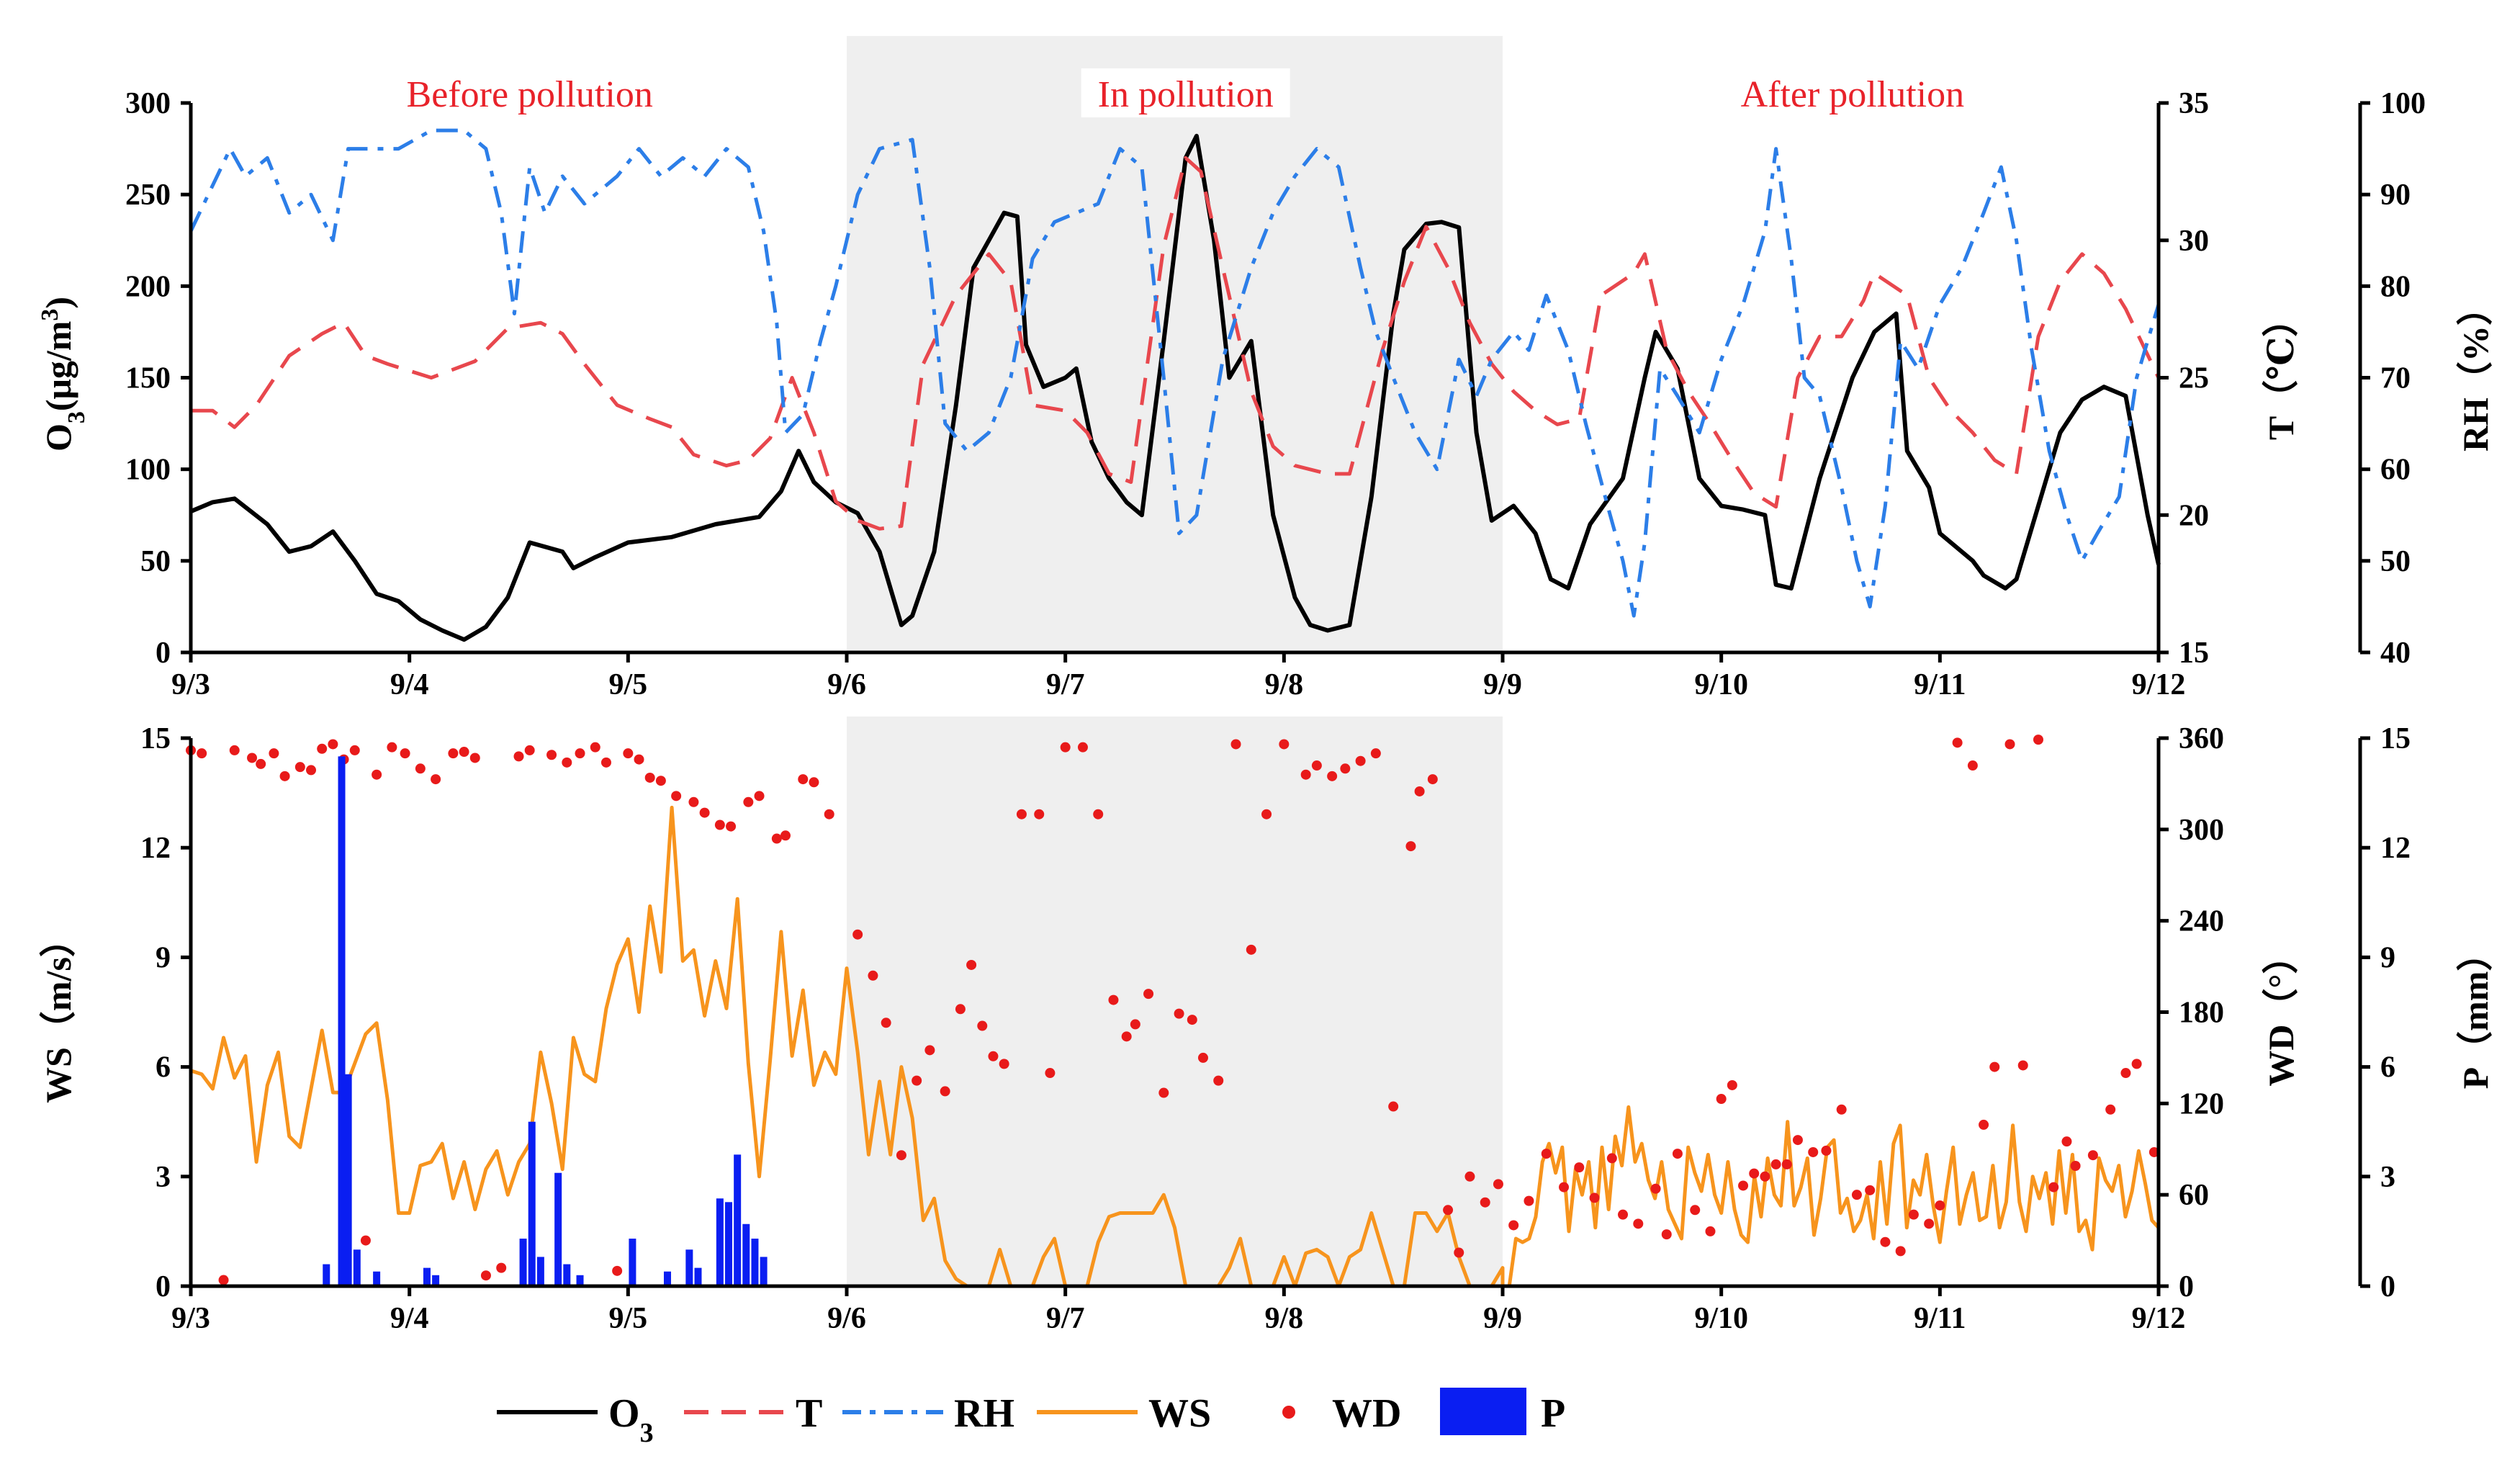  I want to click on left-tick-label-bottom: 0, so click(163, 1286).